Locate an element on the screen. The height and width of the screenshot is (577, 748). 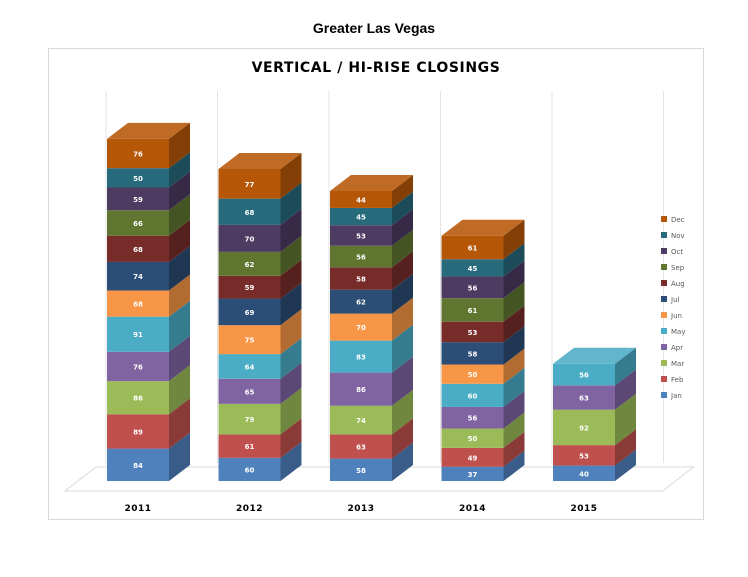
bar-aug is located at coordinates (361, 278).